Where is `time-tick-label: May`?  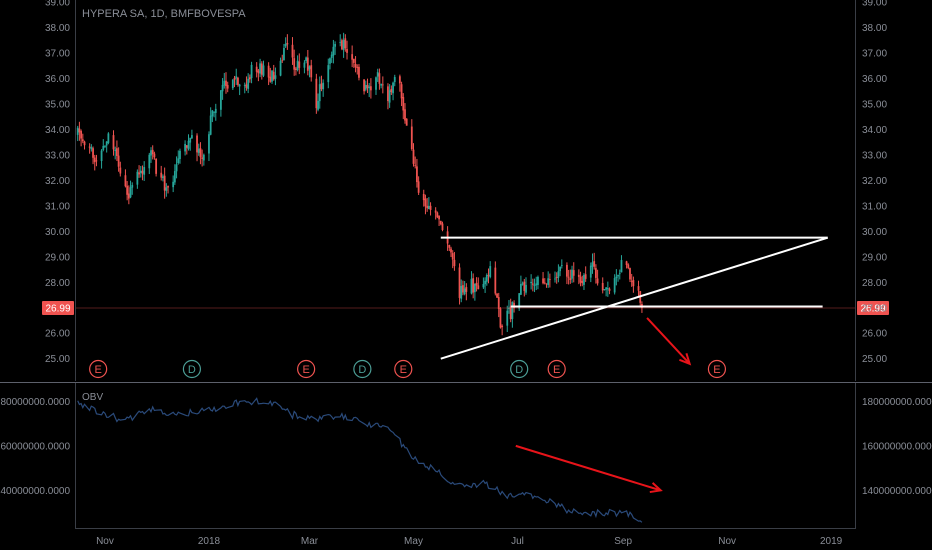 time-tick-label: May is located at coordinates (413, 541).